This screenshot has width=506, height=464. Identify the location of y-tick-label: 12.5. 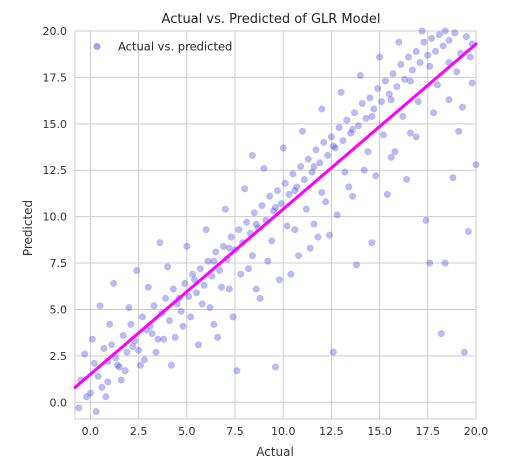
(55, 170).